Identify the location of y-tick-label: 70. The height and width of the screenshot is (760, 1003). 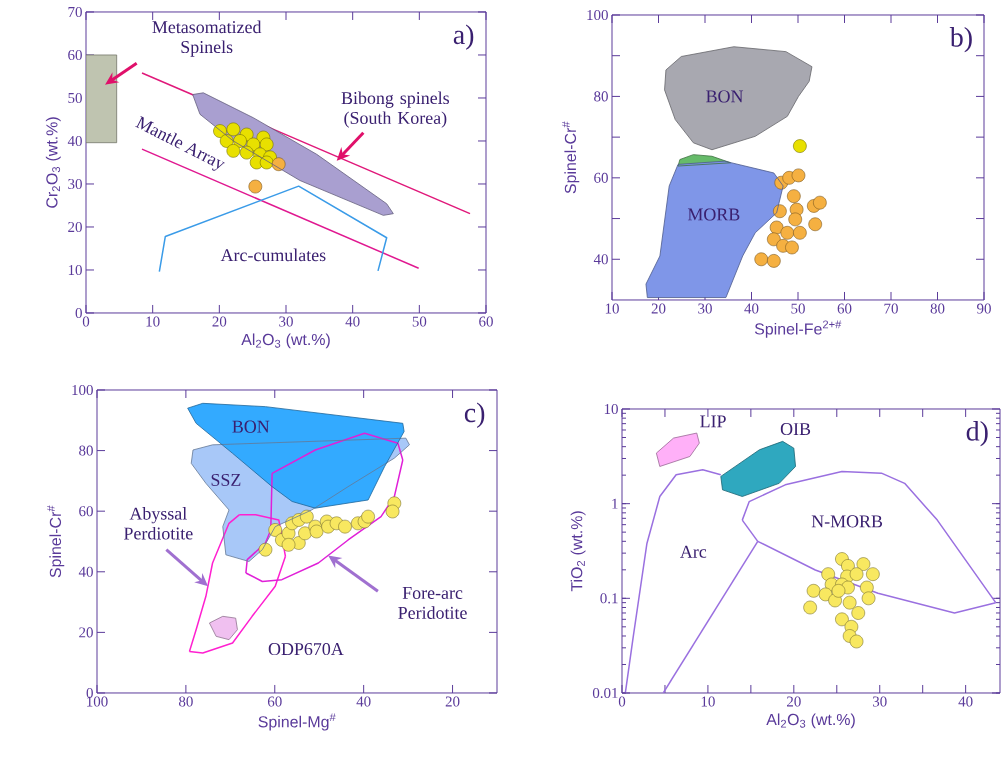
(75, 12).